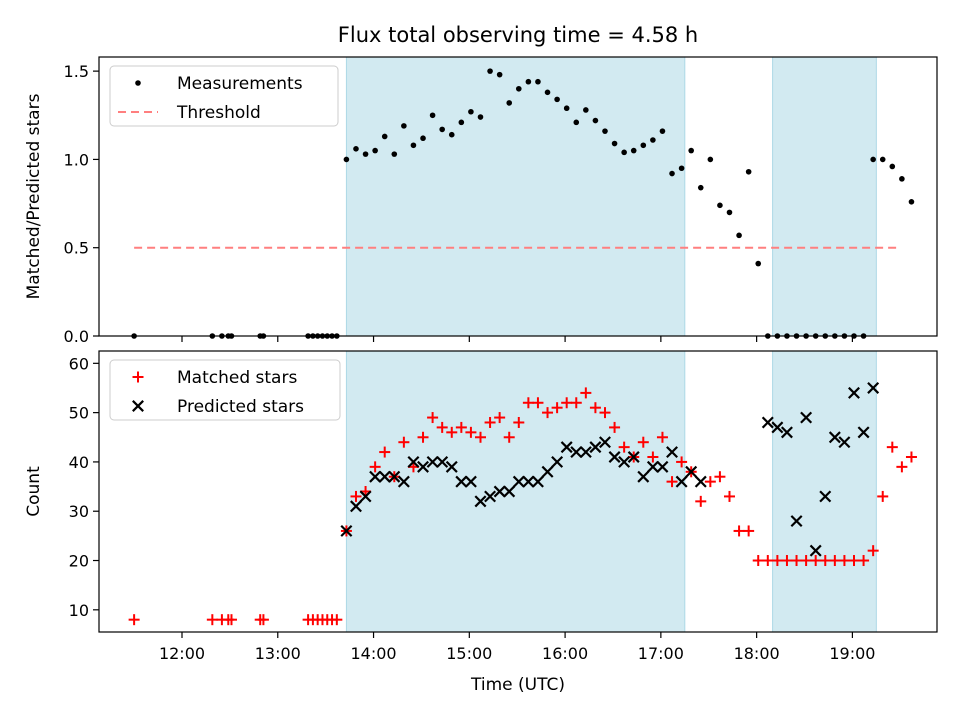 The width and height of the screenshot is (960, 724). I want to click on legend-label: Matched stars, so click(237, 378).